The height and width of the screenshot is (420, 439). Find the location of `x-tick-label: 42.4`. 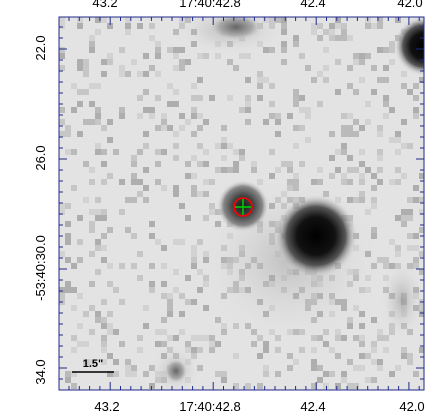

x-tick-label: 42.4 is located at coordinates (312, 406).